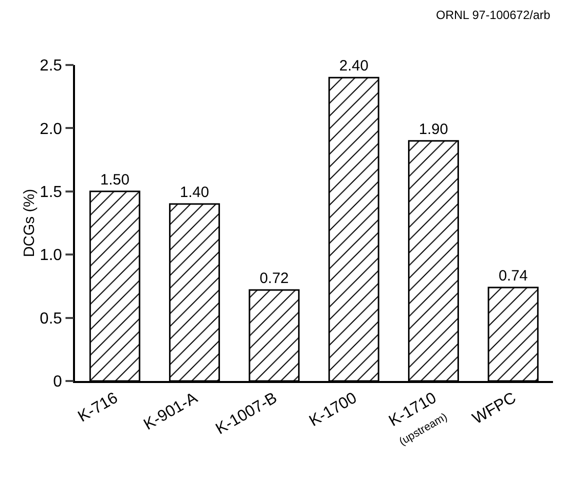 This screenshot has height=481, width=573. I want to click on data-label: 1.50, so click(115, 179).